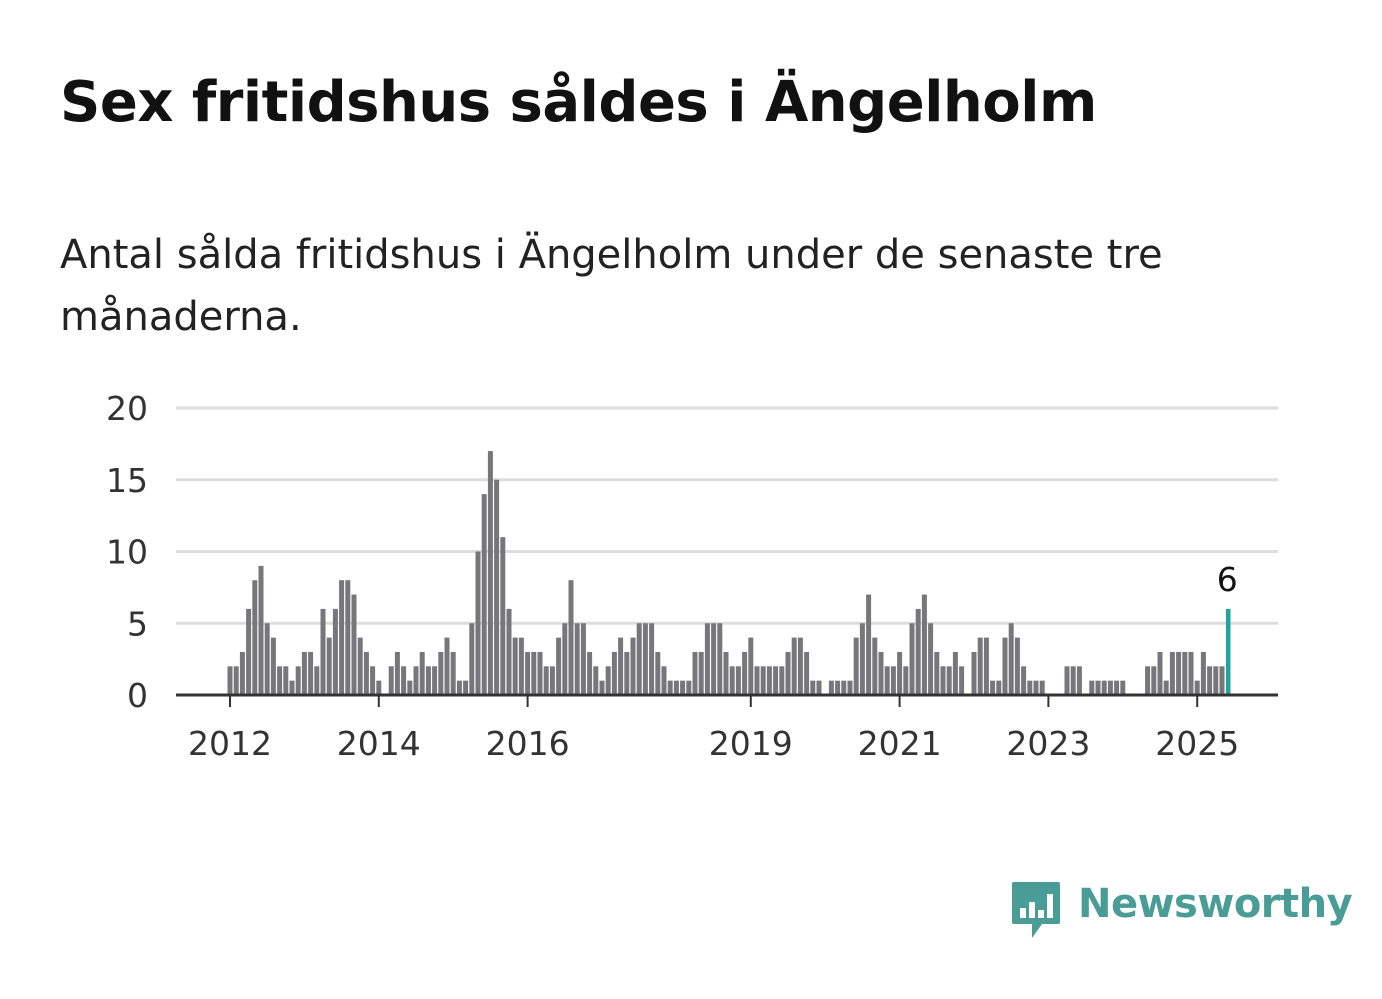 Image resolution: width=1382 pixels, height=999 pixels. Describe the element at coordinates (127, 552) in the screenshot. I see `y-tick-label: 10` at that location.